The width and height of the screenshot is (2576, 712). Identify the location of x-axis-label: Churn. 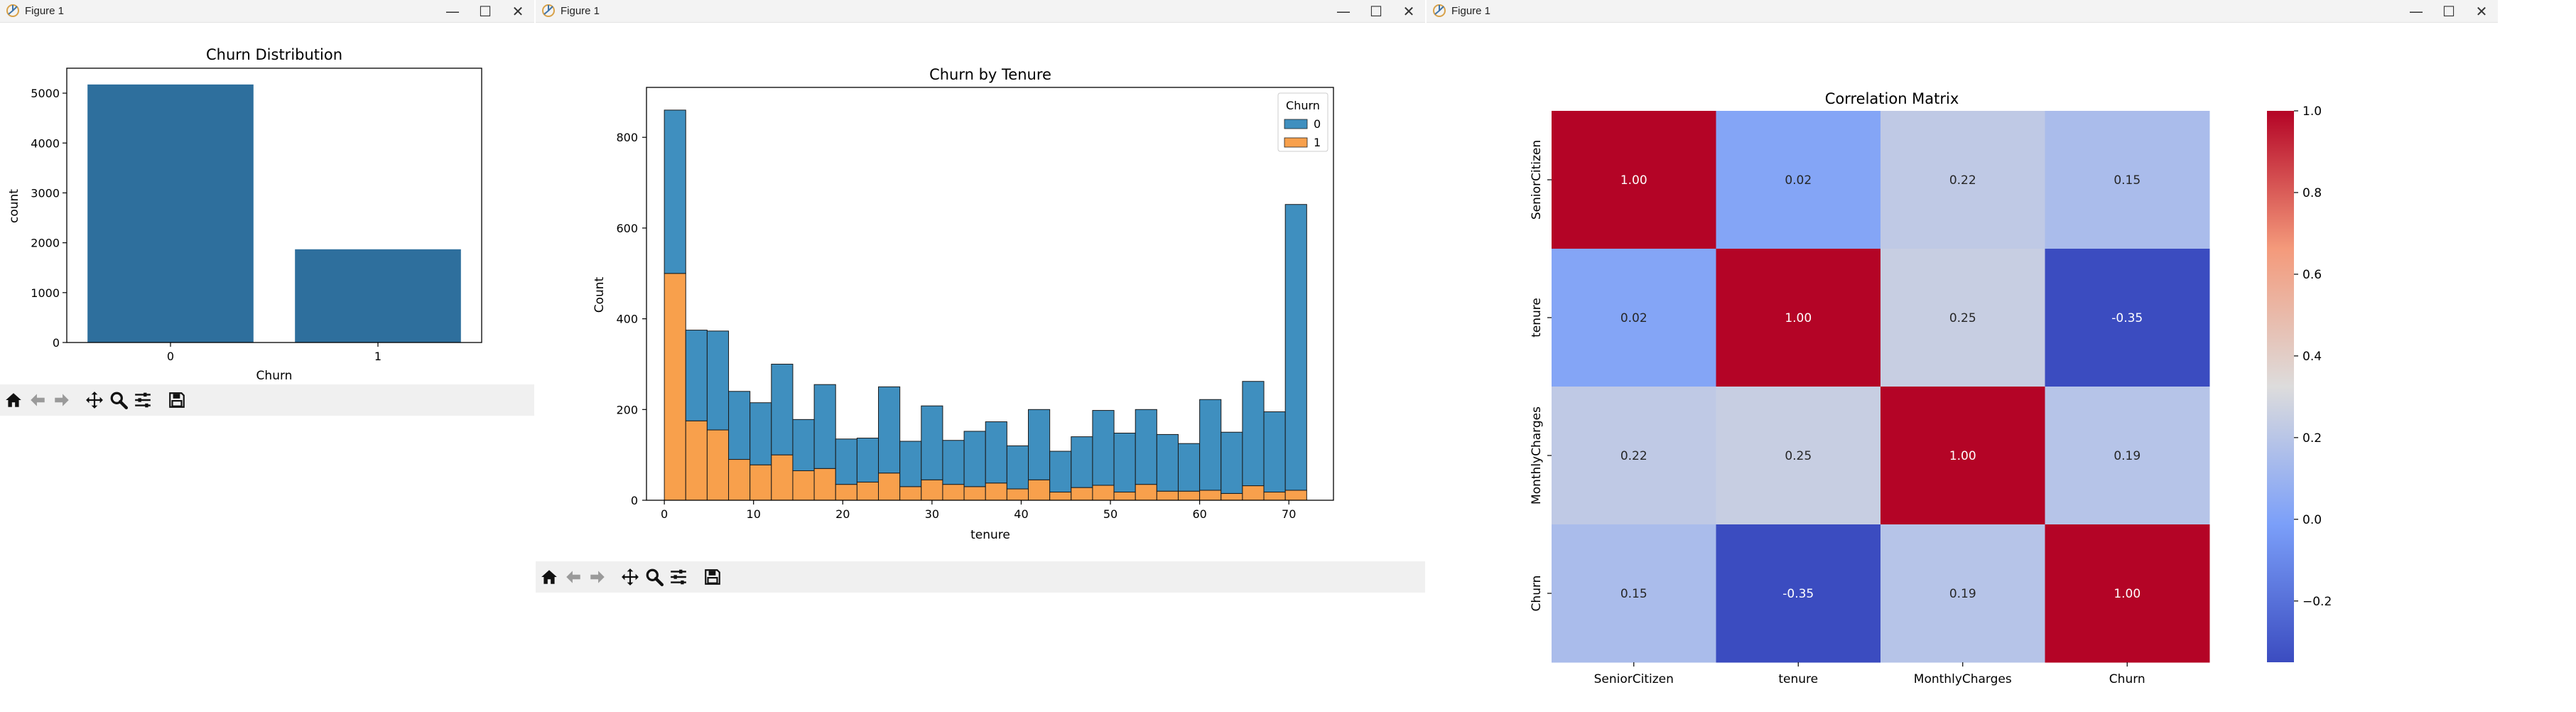
(274, 376).